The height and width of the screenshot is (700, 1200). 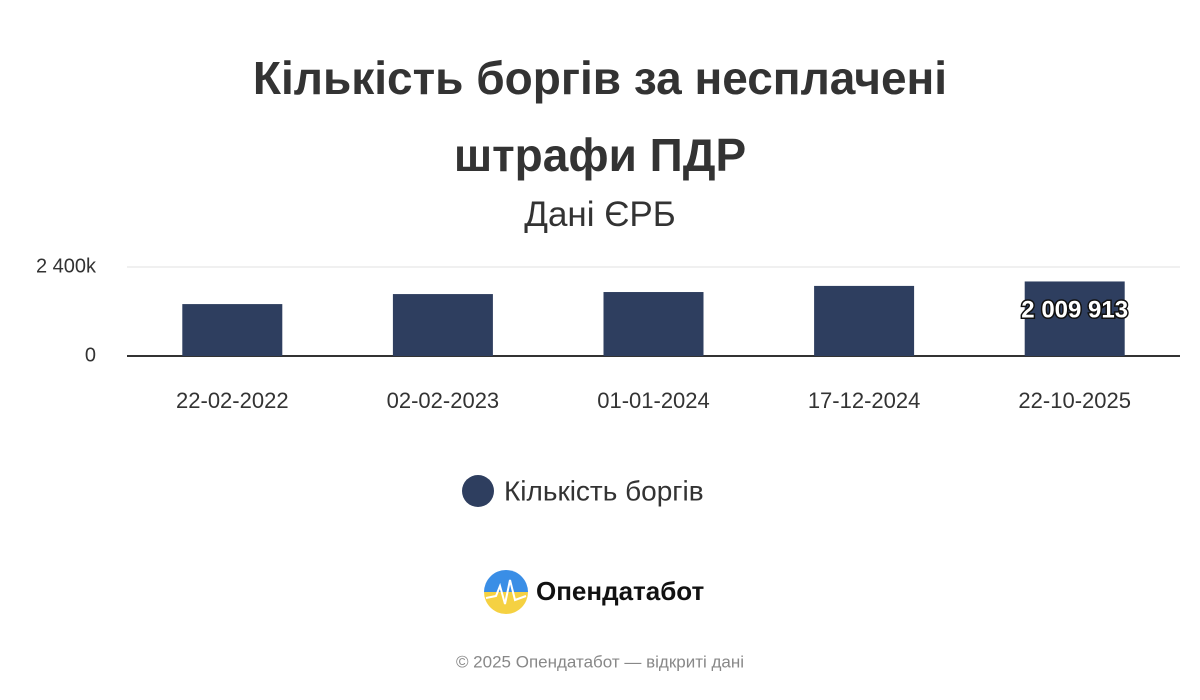 What do you see at coordinates (620, 591) in the screenshot?
I see `brand: Опендатабот` at bounding box center [620, 591].